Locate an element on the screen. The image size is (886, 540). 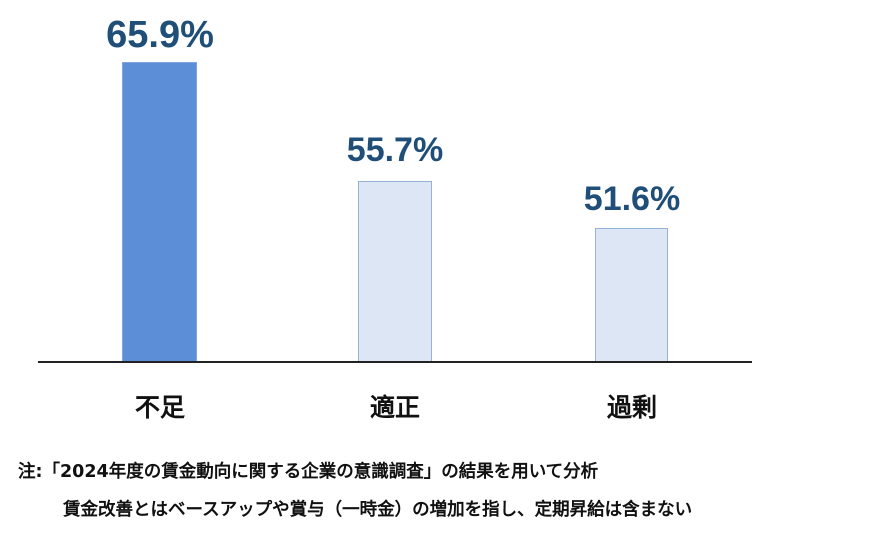
footnote-line-2: 賃金改善とはベースアップや賞与（一時金）の増加を指し、定期昇給は含まない is located at coordinates (378, 510).